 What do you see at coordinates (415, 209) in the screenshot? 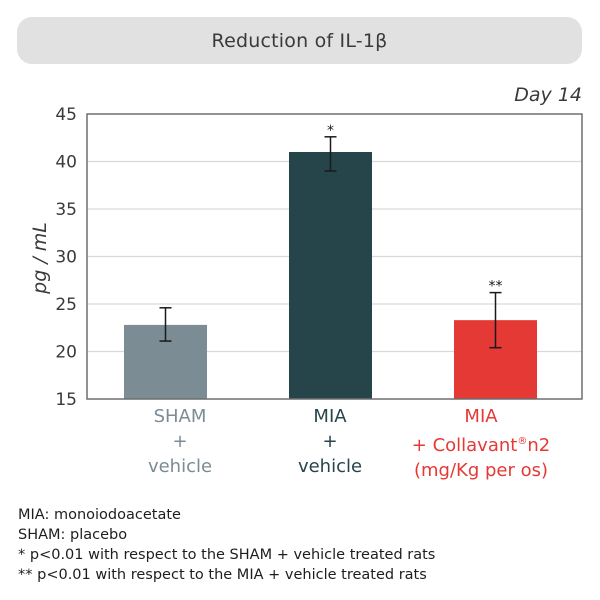
I see `significance-markers: ***` at bounding box center [415, 209].